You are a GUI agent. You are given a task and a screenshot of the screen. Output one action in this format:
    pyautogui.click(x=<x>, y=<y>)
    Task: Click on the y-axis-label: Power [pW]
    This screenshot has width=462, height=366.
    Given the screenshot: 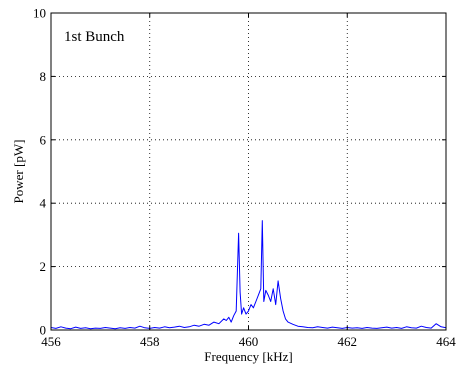 What is the action you would take?
    pyautogui.click(x=18, y=172)
    